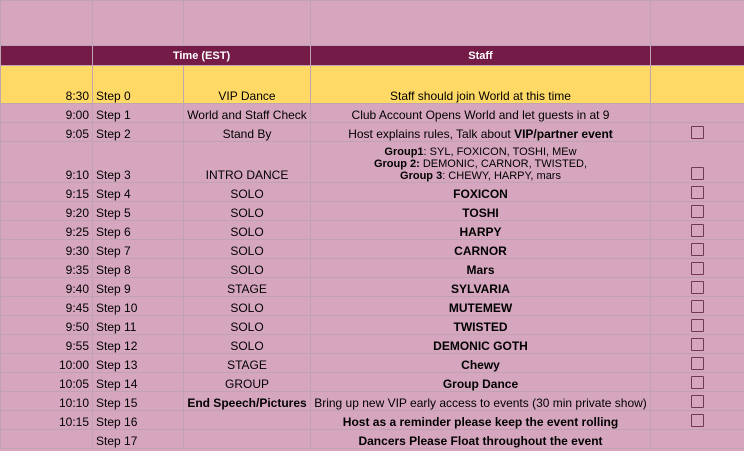 Image resolution: width=744 pixels, height=451 pixels. What do you see at coordinates (138, 230) in the screenshot?
I see `step-cell: Step 6` at bounding box center [138, 230].